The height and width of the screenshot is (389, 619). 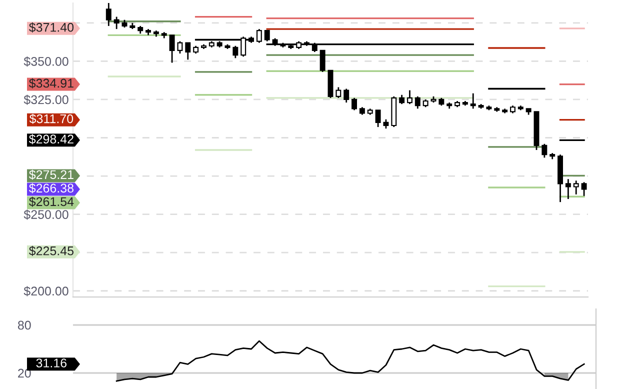 What do you see at coordinates (51, 27) in the screenshot?
I see `text: $371.40` at bounding box center [51, 27].